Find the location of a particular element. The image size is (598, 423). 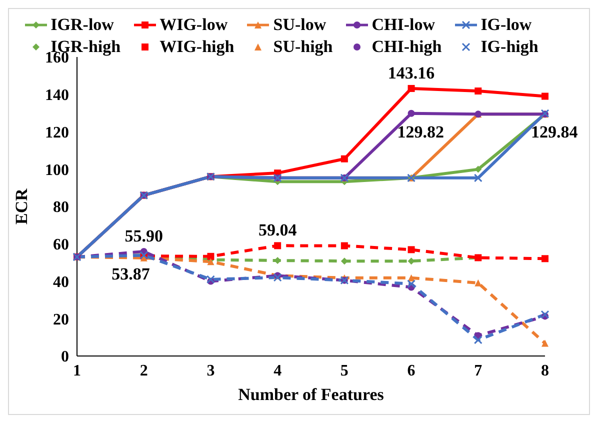

legend-label: CHI-low is located at coordinates (404, 25).